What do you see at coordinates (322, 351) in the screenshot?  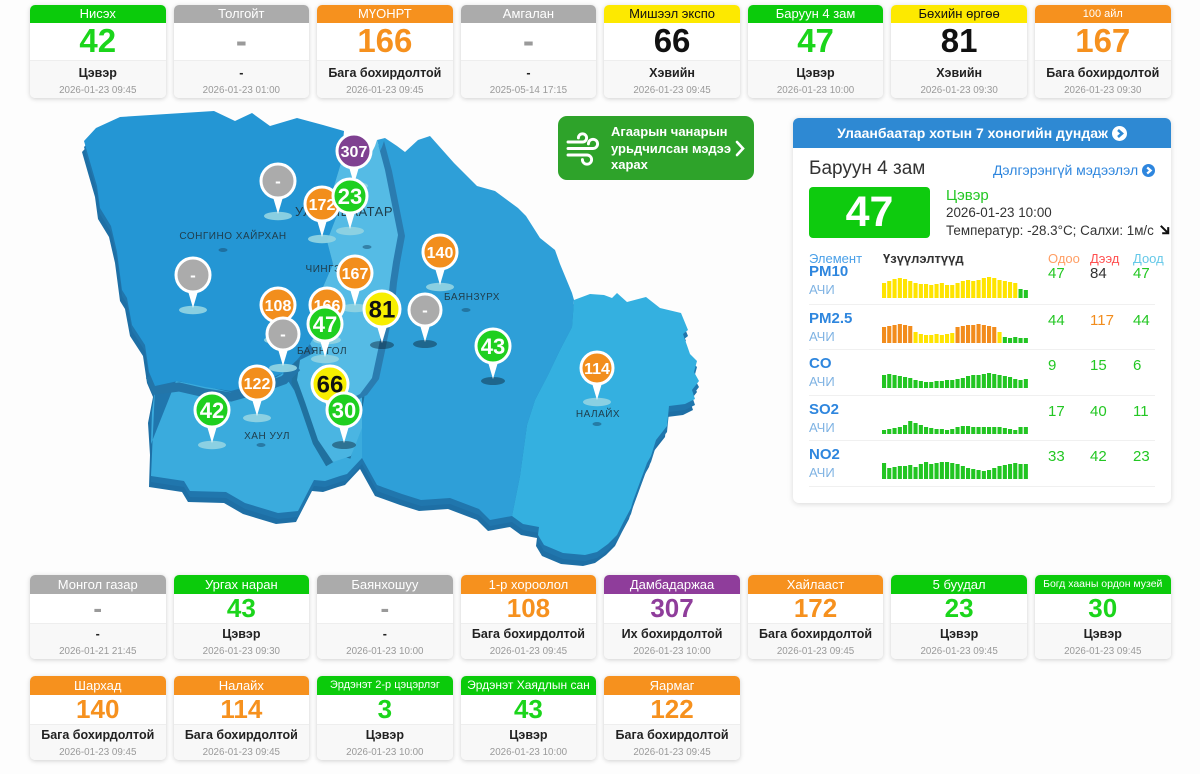 I see `svg-text: БАЯНГОЛ` at bounding box center [322, 351].